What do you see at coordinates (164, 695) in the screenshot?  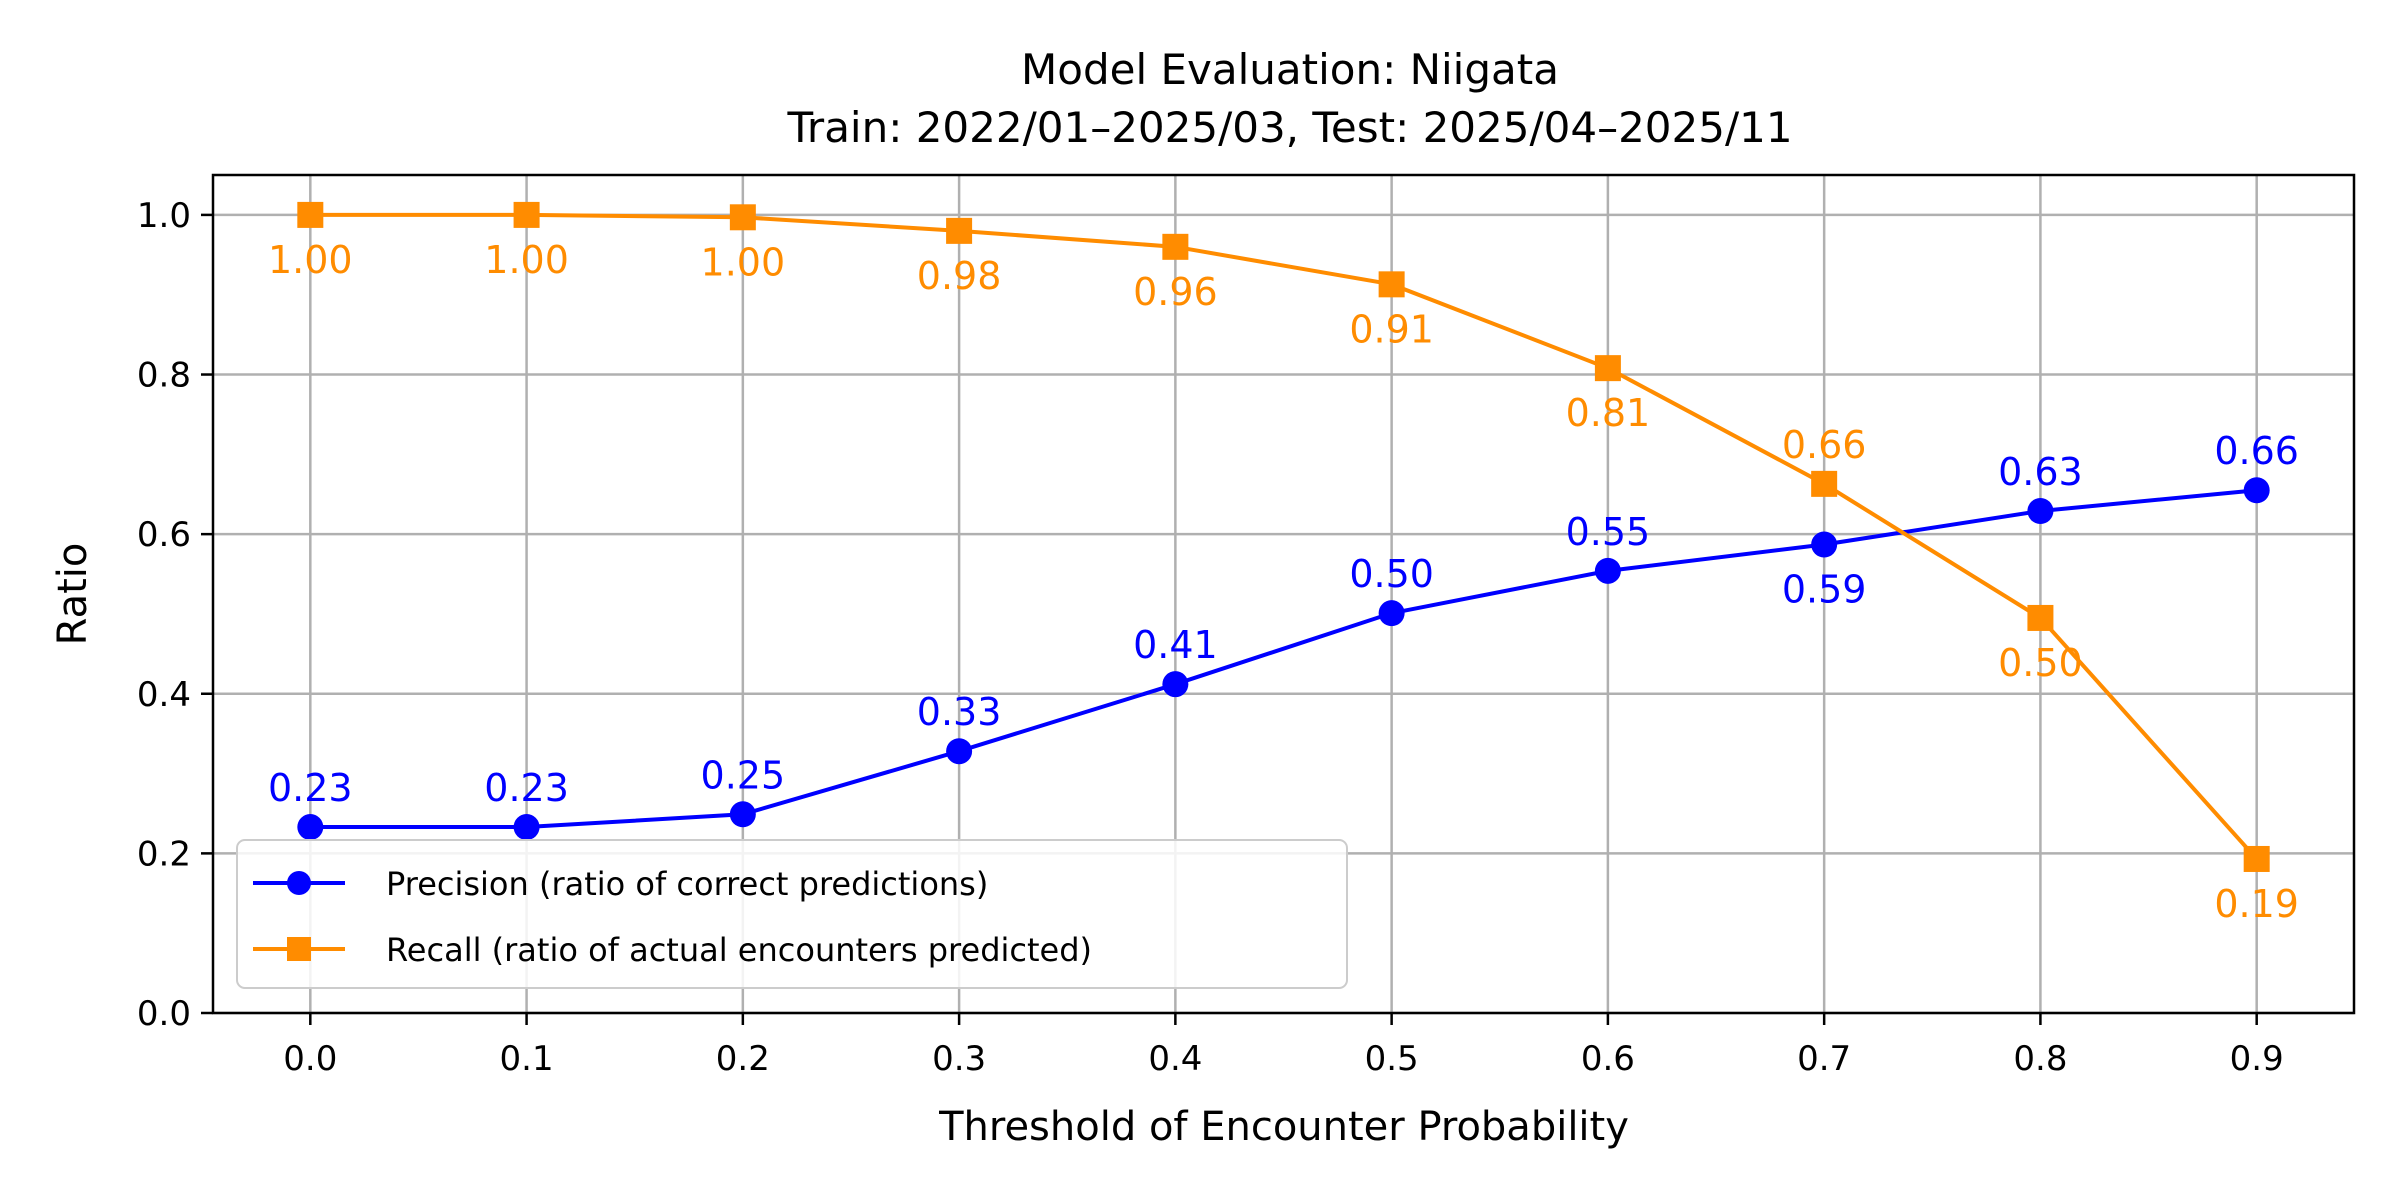 I see `y-tick-label: 0.4` at bounding box center [164, 695].